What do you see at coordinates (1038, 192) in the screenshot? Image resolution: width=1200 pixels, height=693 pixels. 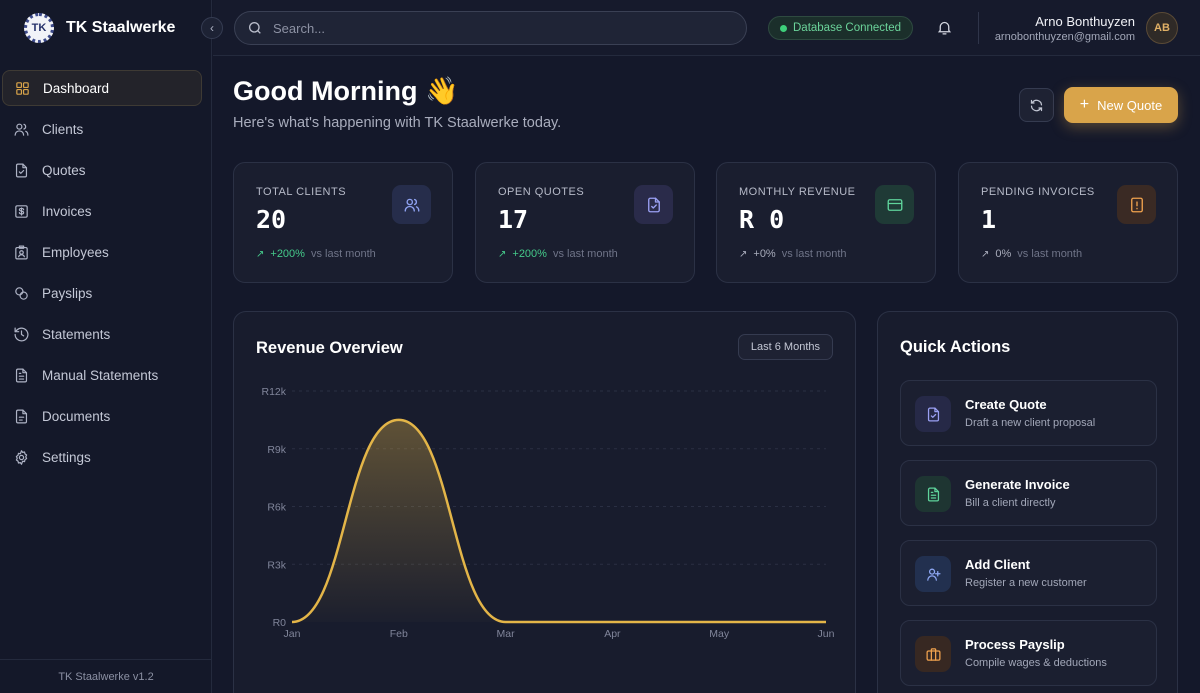 I see `stat-label: PENDING INVOICES` at bounding box center [1038, 192].